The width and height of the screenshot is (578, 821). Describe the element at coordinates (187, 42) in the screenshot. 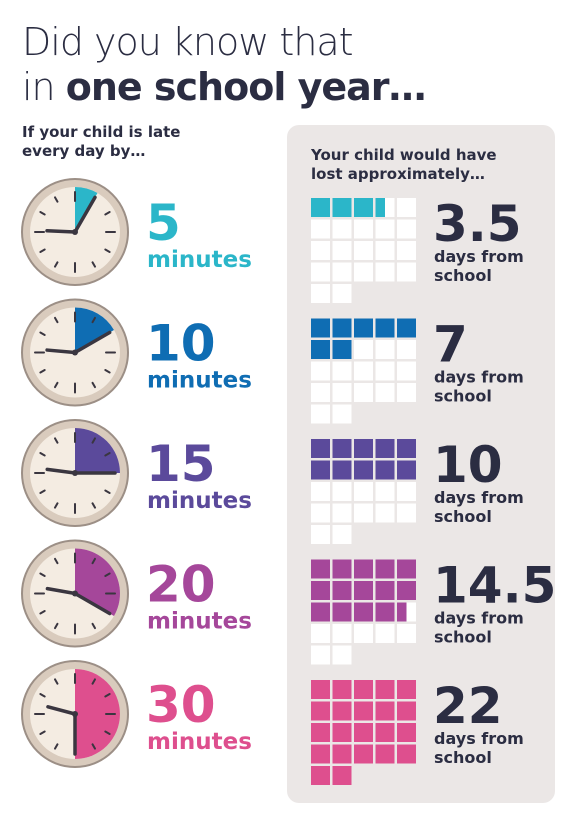

I see `title-line: Did you know that` at that location.